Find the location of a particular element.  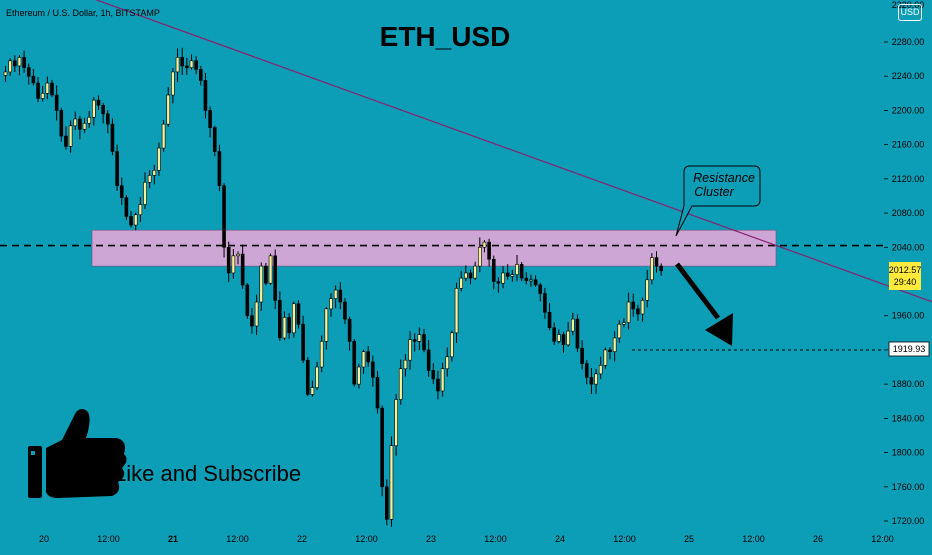

x-tick-label: 22 is located at coordinates (302, 539).